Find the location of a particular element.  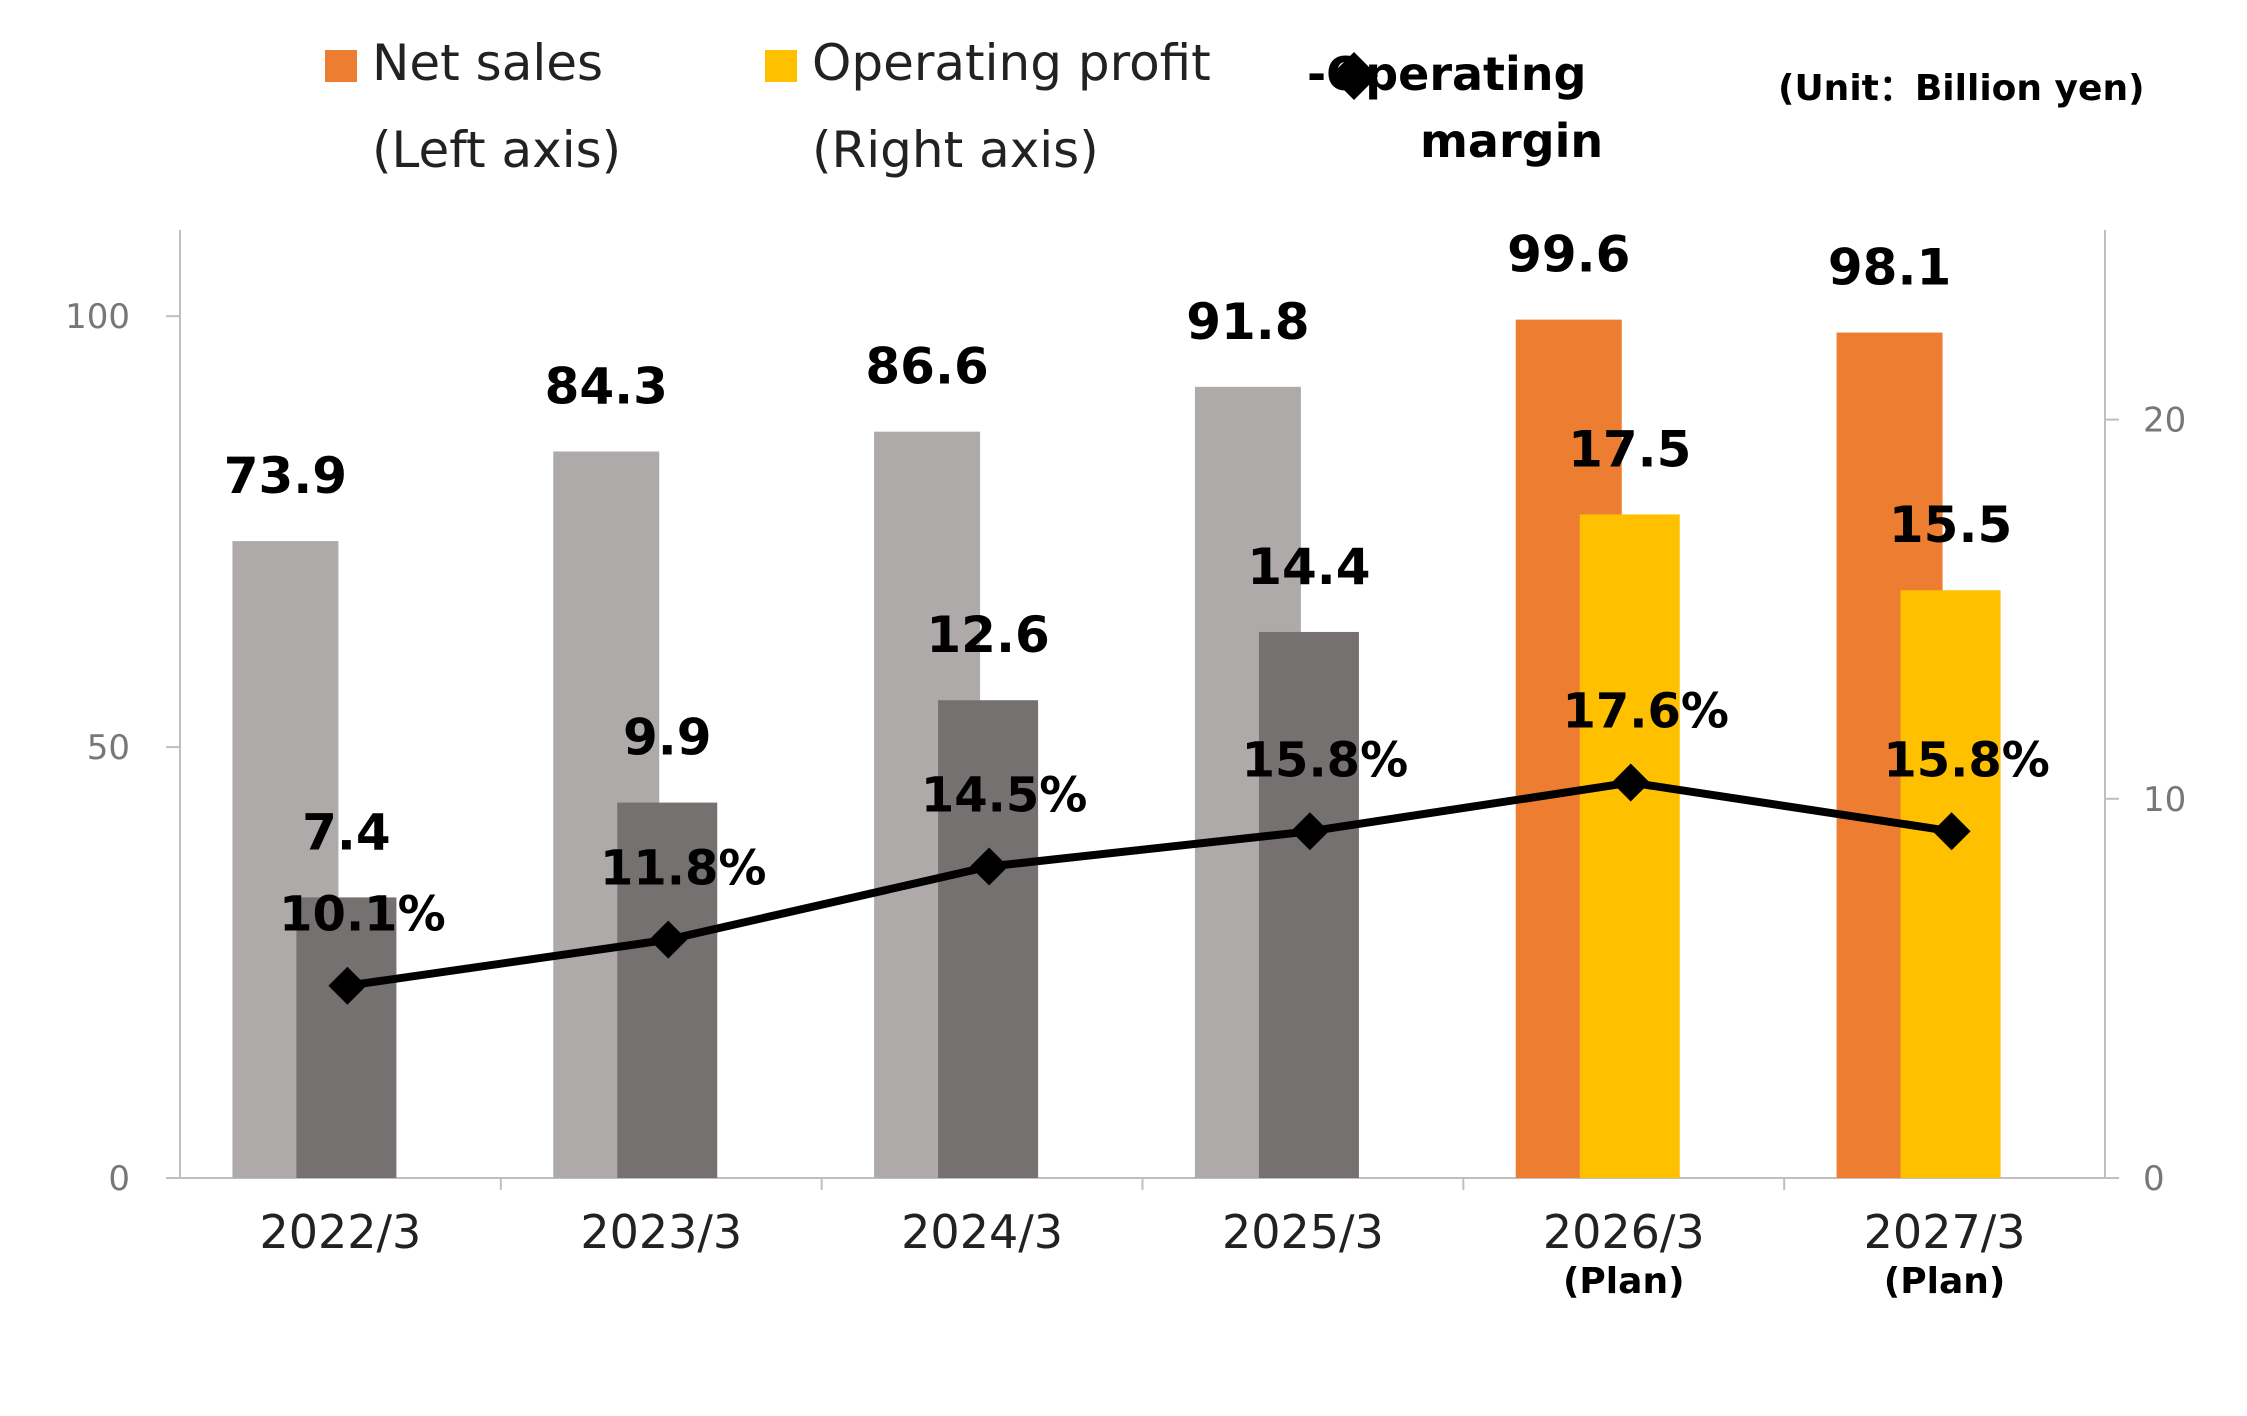

right-tick-label: 0 is located at coordinates (2154, 1179).